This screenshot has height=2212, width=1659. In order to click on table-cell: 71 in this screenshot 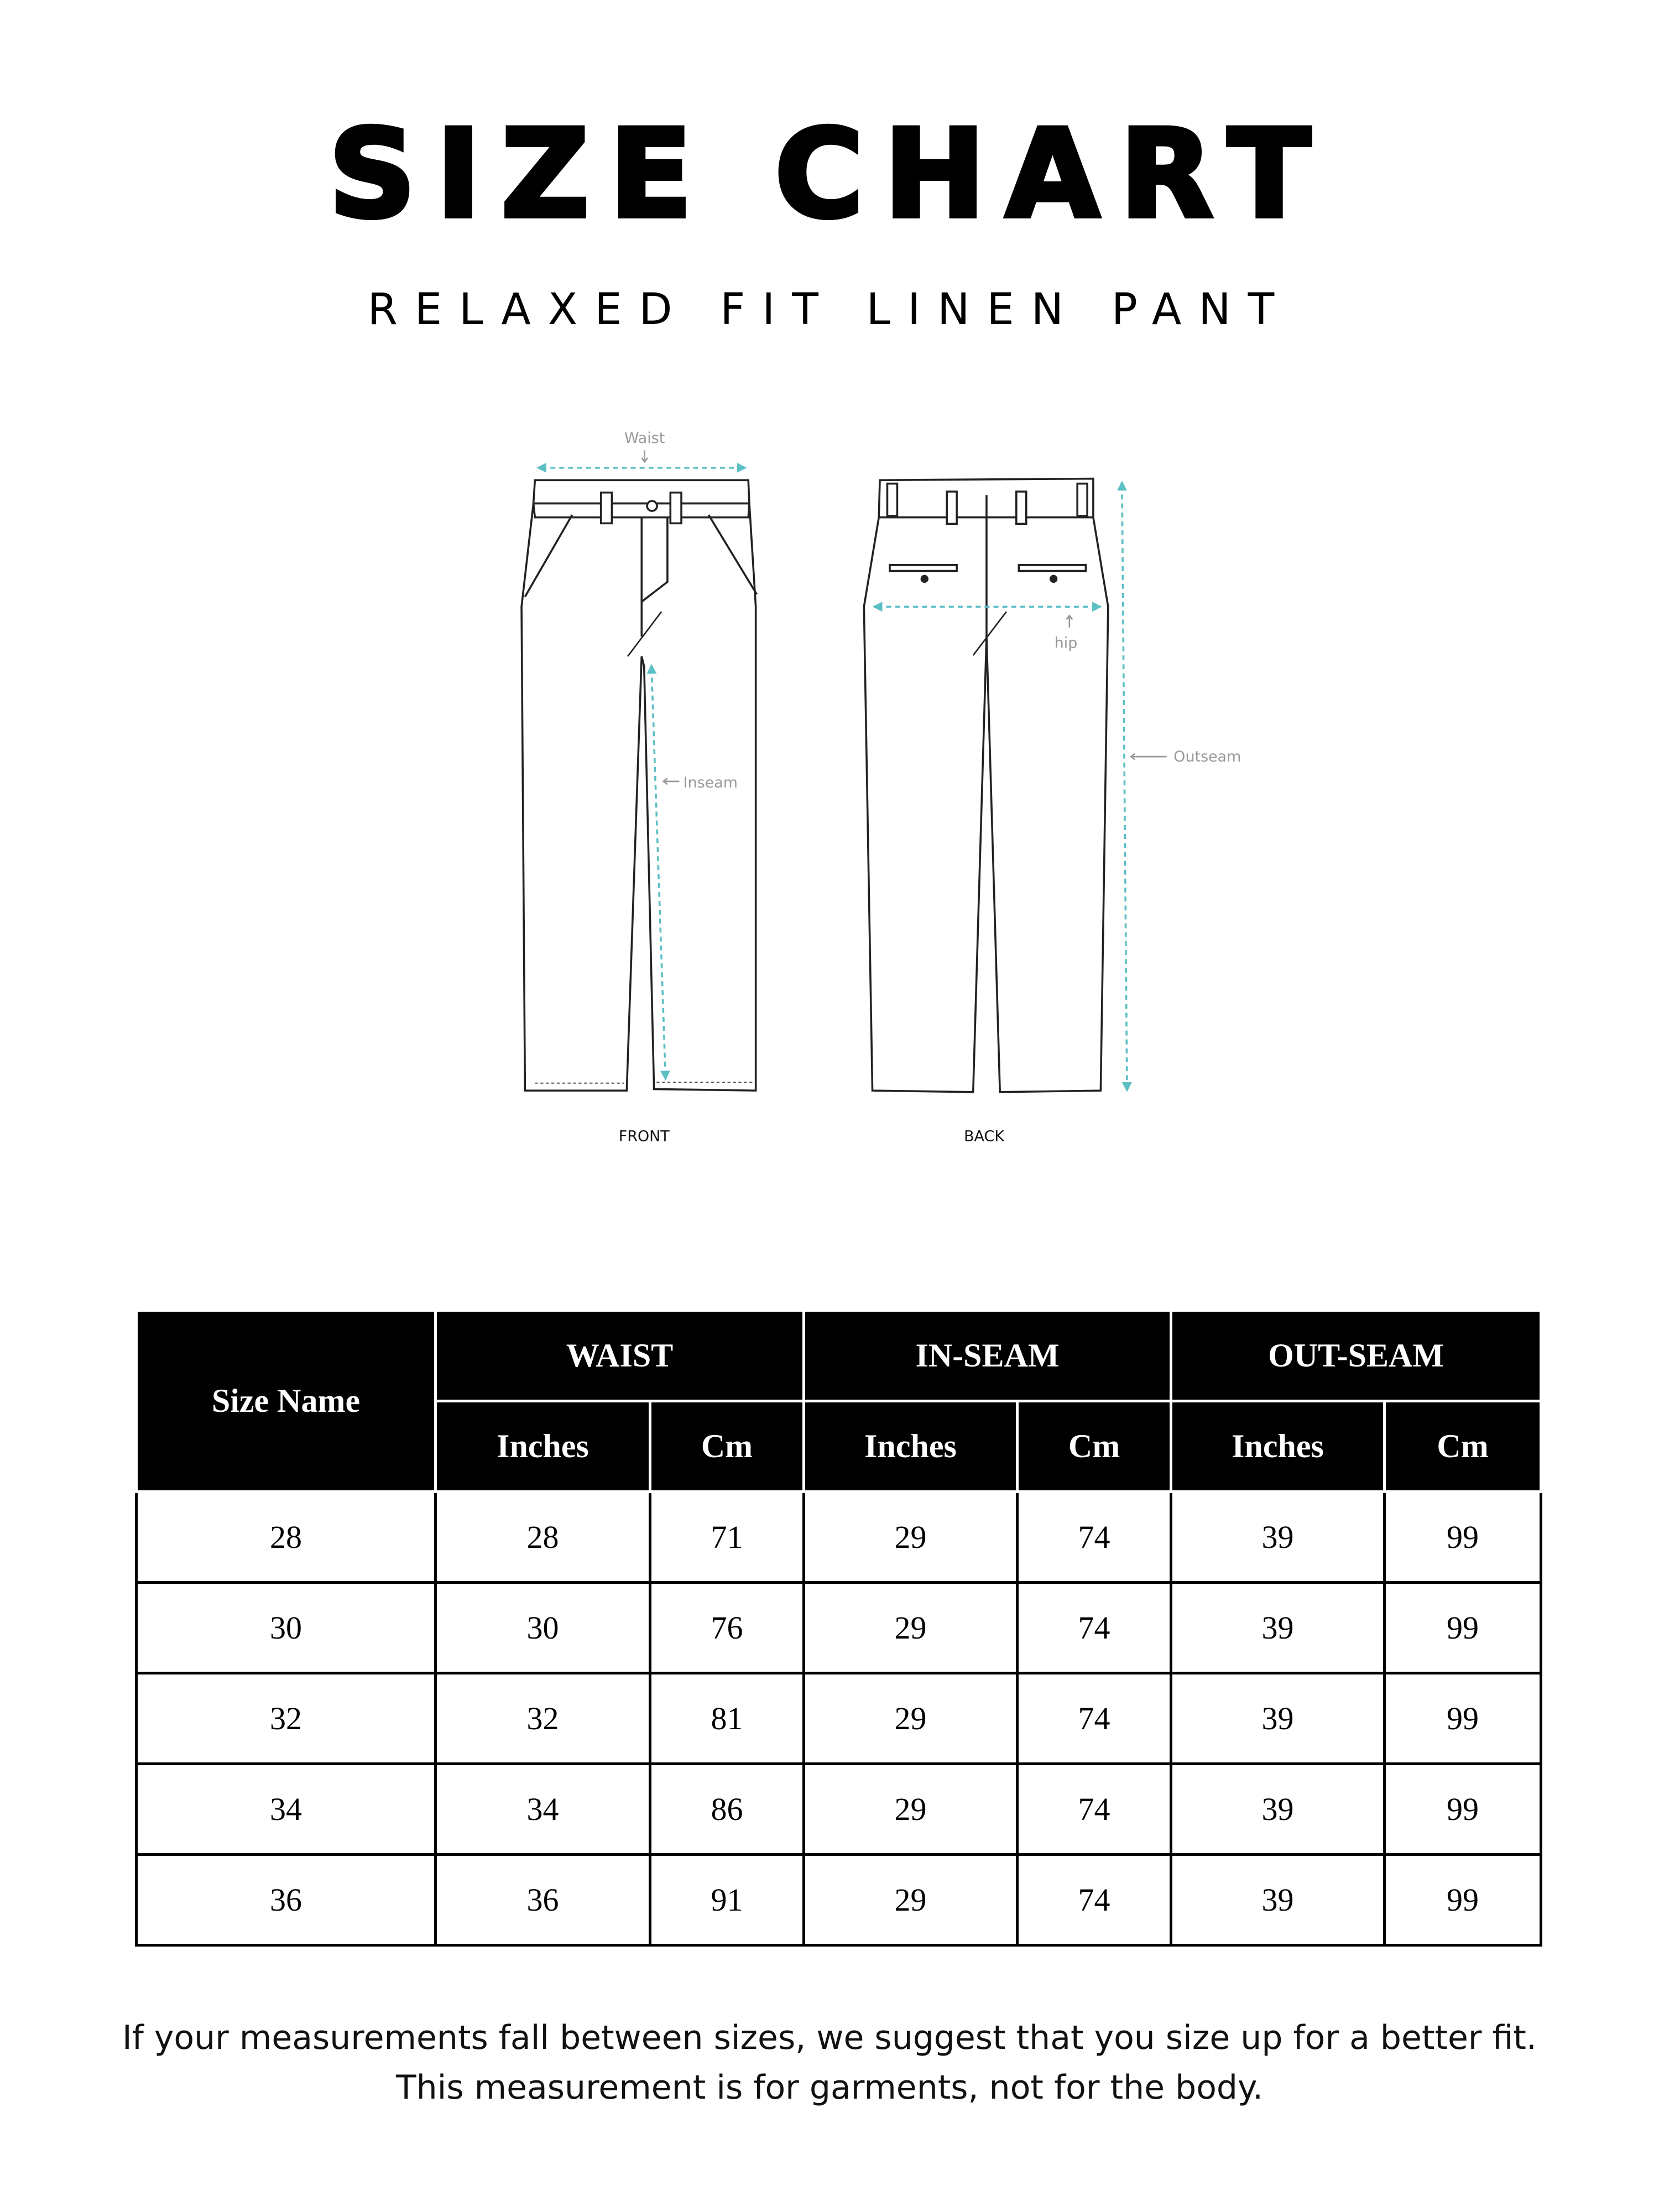, I will do `click(727, 1537)`.